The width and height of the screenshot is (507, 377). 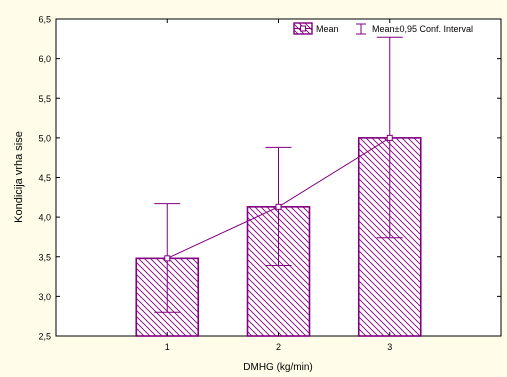 What do you see at coordinates (44, 59) in the screenshot?
I see `y-tick-label: 6,0` at bounding box center [44, 59].